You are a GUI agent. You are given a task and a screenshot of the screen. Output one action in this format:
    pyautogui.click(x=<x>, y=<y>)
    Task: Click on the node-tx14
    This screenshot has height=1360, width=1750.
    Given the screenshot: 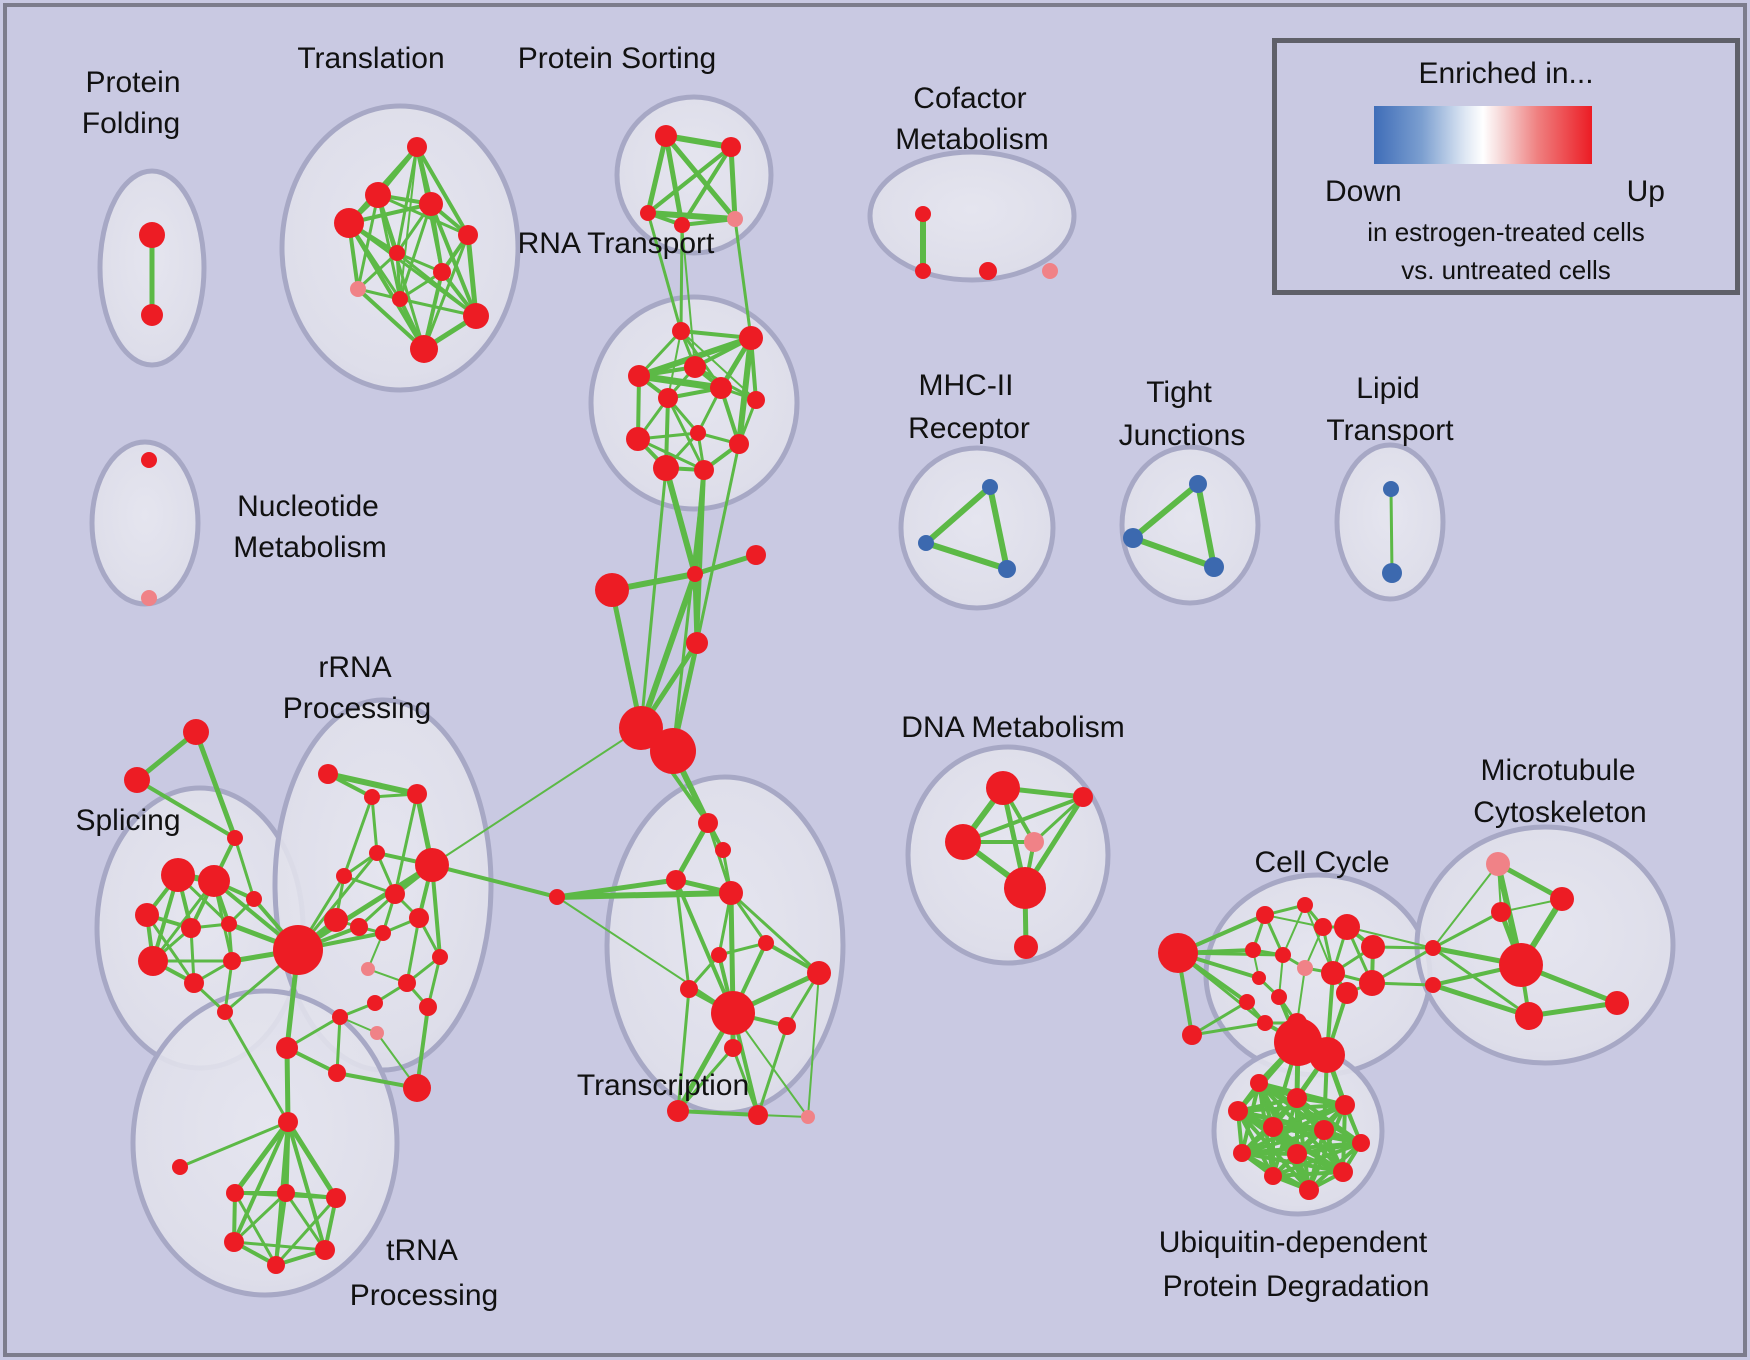 What is the action you would take?
    pyautogui.click(x=808, y=1117)
    